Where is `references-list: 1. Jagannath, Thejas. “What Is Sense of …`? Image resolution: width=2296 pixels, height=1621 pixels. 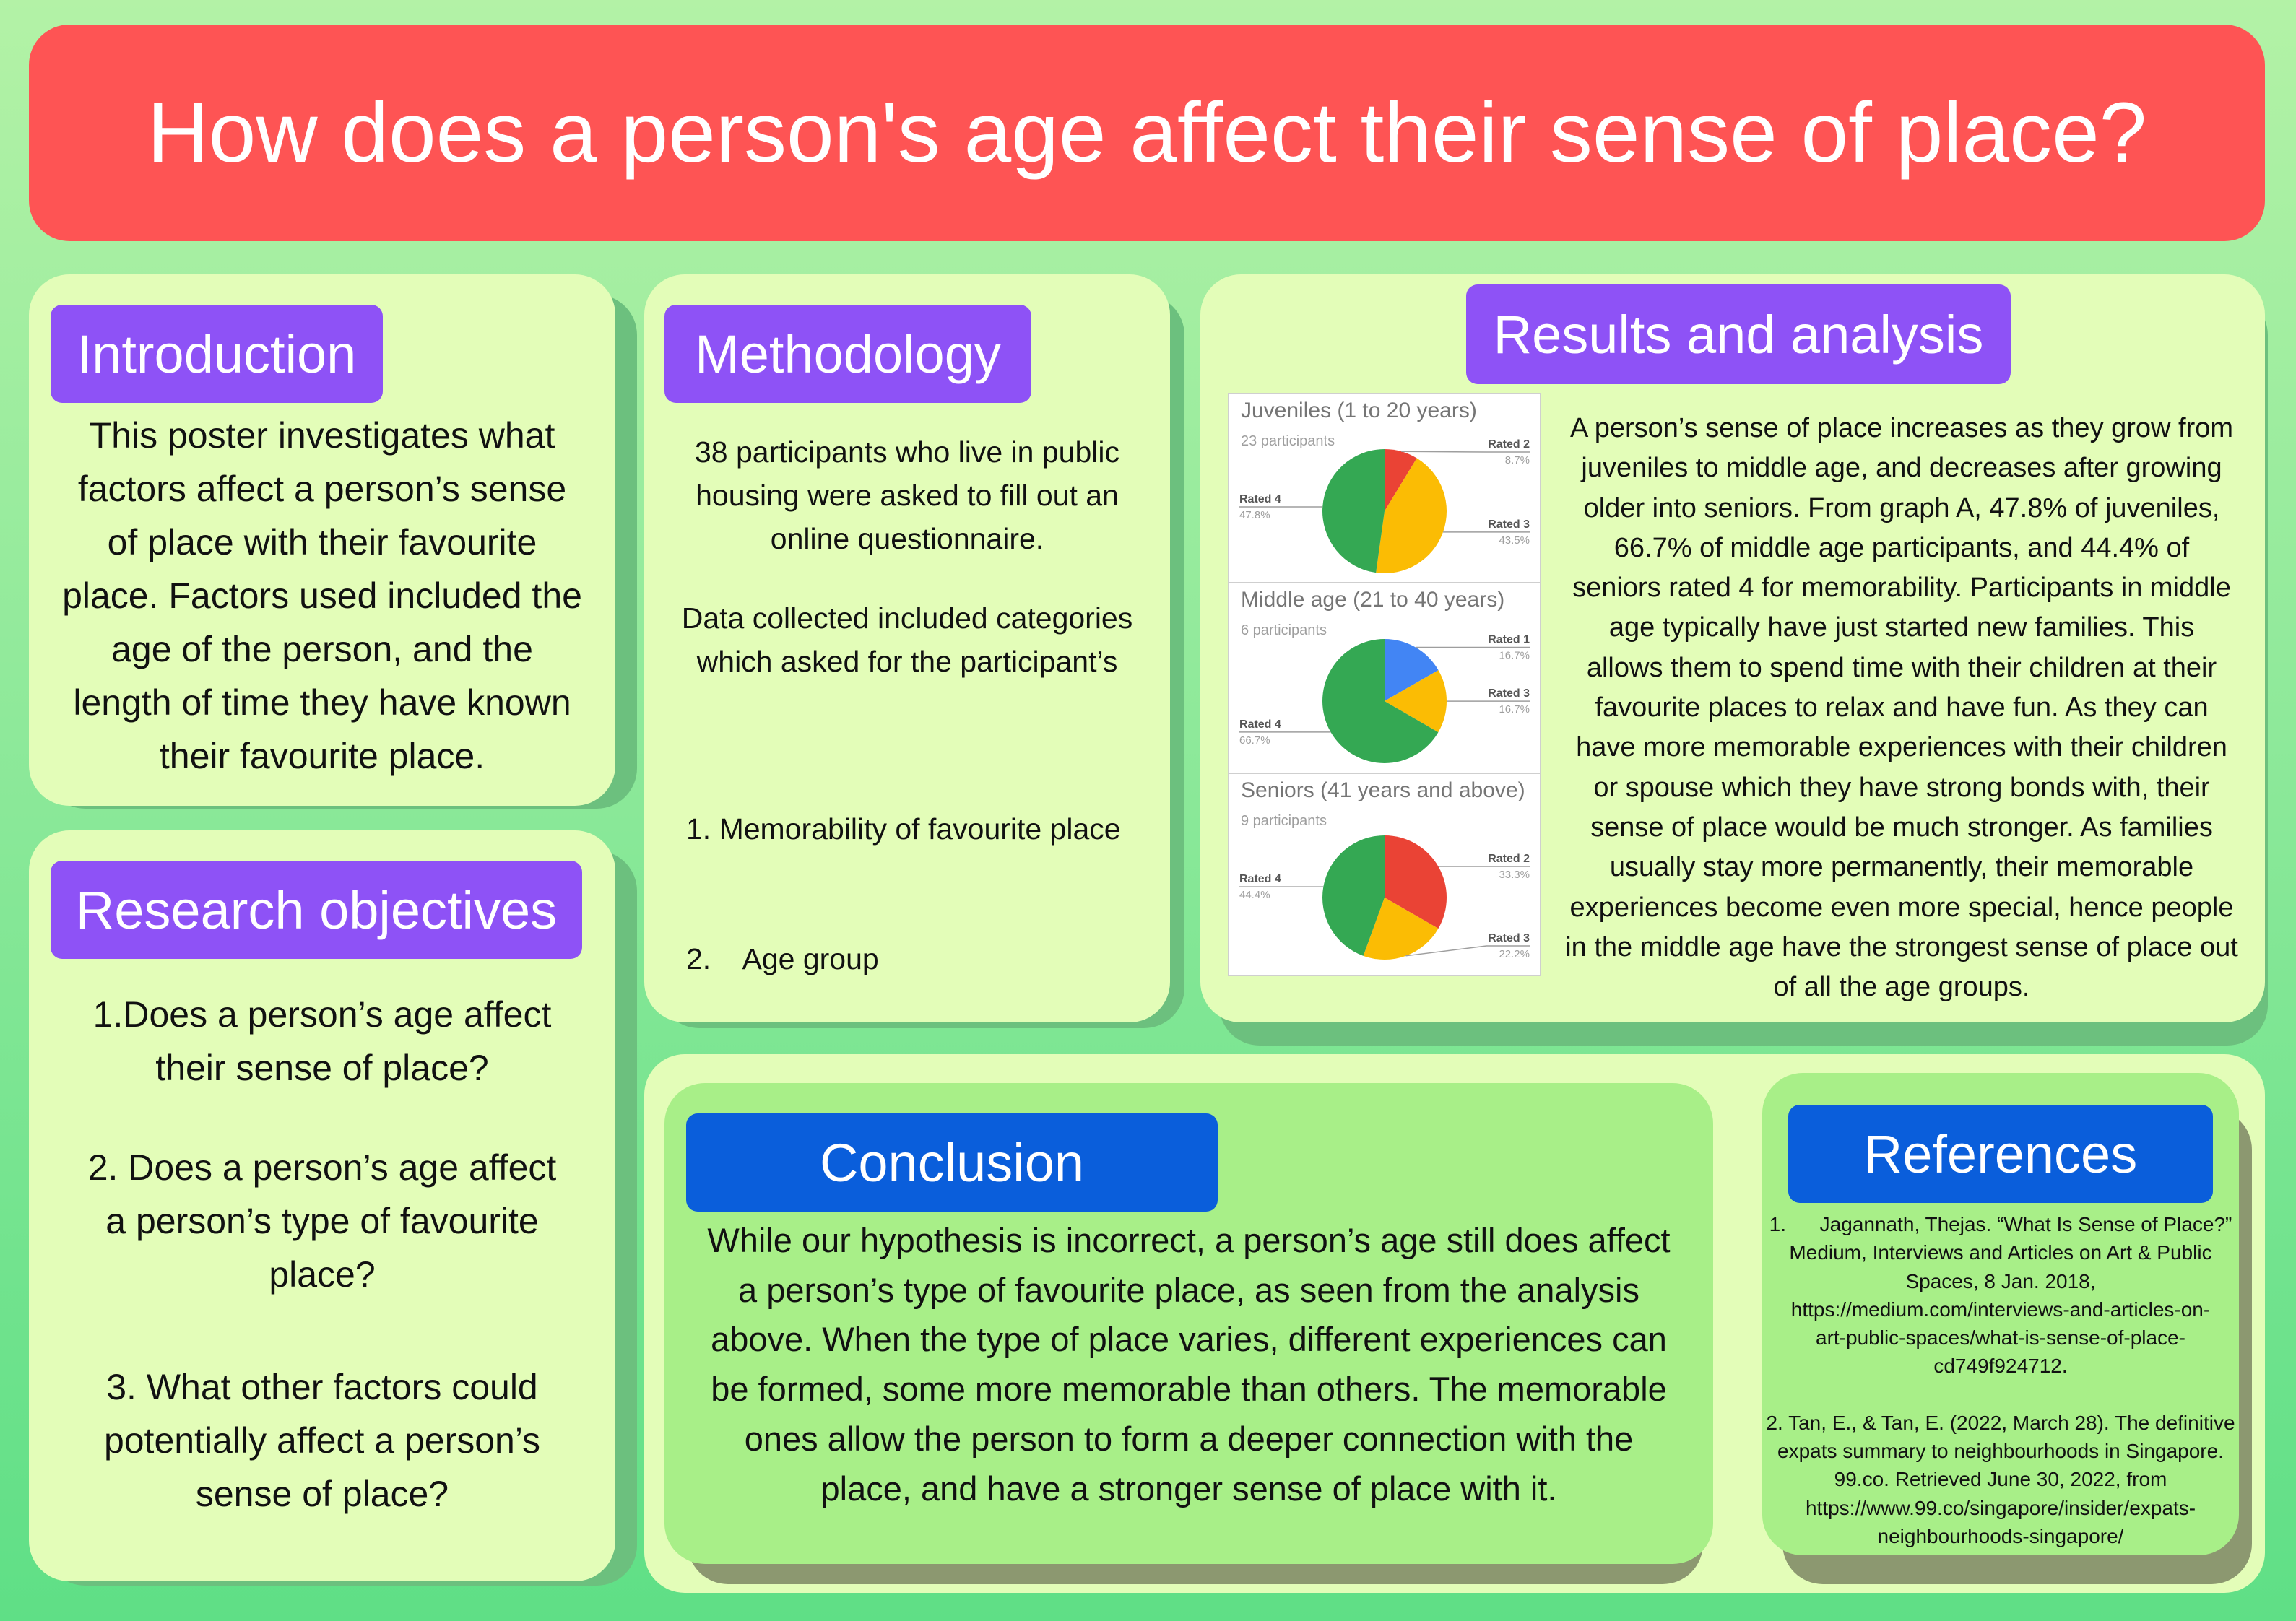 references-list: 1. Jagannath, Thejas. “What Is Sense of … is located at coordinates (2000, 1380).